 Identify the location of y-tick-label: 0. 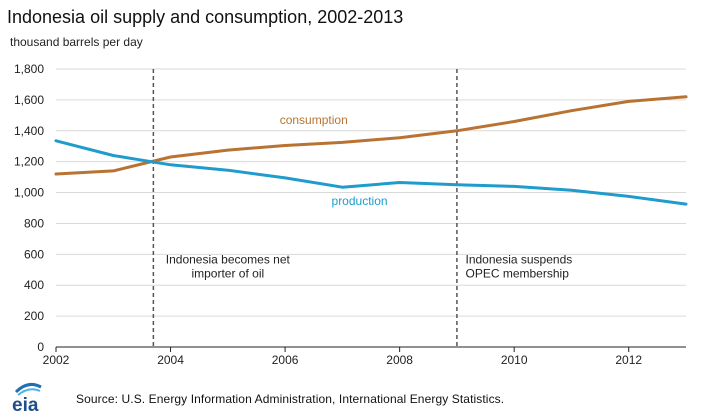
(40, 347).